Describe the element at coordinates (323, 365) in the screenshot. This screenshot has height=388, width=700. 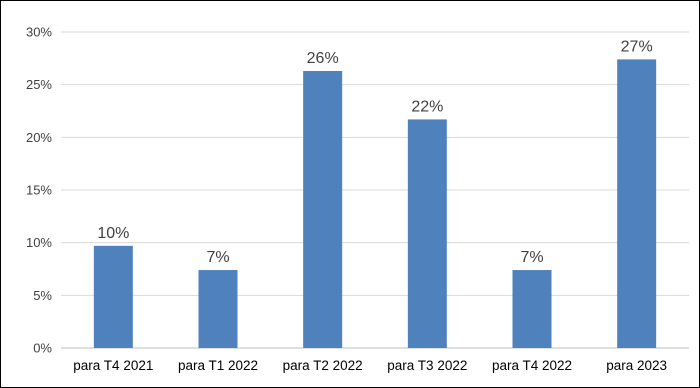
I see `x-category-label: para T2 2022` at that location.